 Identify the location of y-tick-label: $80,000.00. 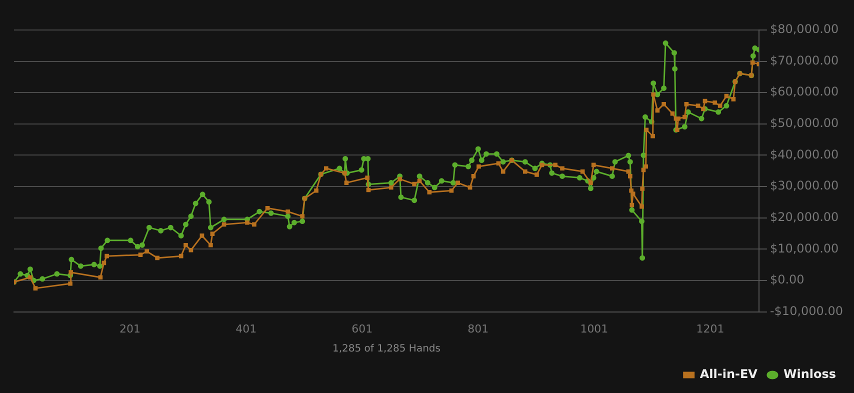
(804, 29).